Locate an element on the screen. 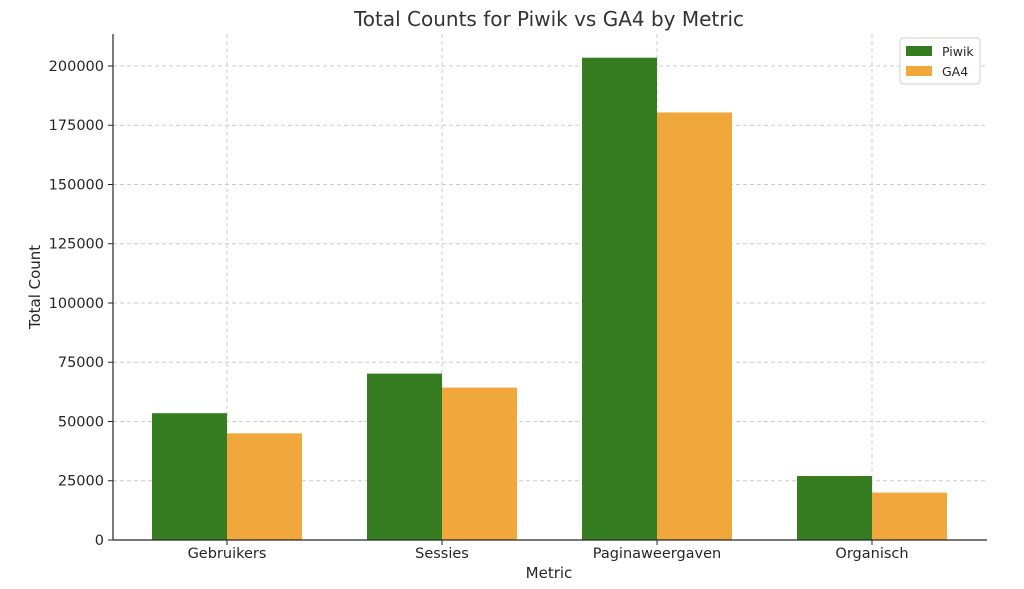 Image resolution: width=1024 pixels, height=589 pixels. bar-piwik-organisch is located at coordinates (834, 508).